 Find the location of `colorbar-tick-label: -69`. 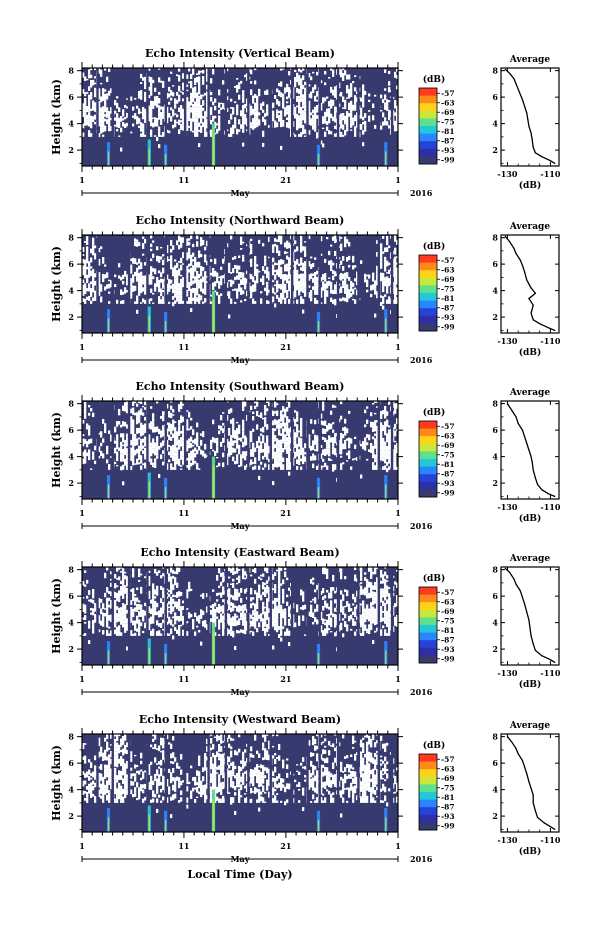

colorbar-tick-label: -69 is located at coordinates (448, 112).